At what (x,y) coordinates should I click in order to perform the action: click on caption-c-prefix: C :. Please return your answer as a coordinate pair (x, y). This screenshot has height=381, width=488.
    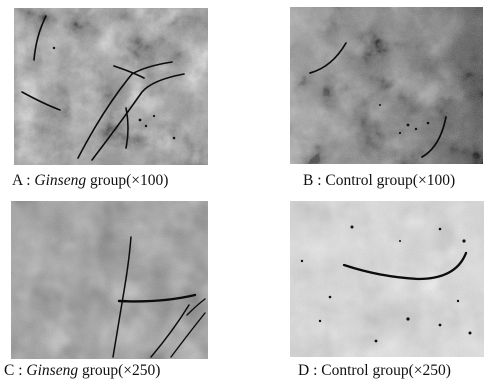
    Looking at the image, I should click on (15, 370).